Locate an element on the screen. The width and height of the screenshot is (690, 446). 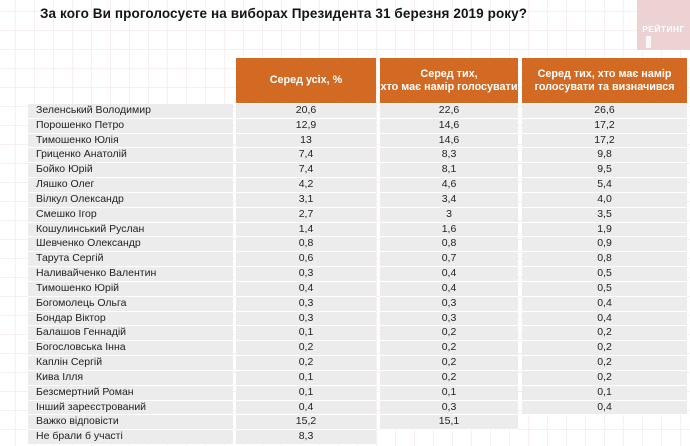
value-cell: 7,4 is located at coordinates (306, 171).